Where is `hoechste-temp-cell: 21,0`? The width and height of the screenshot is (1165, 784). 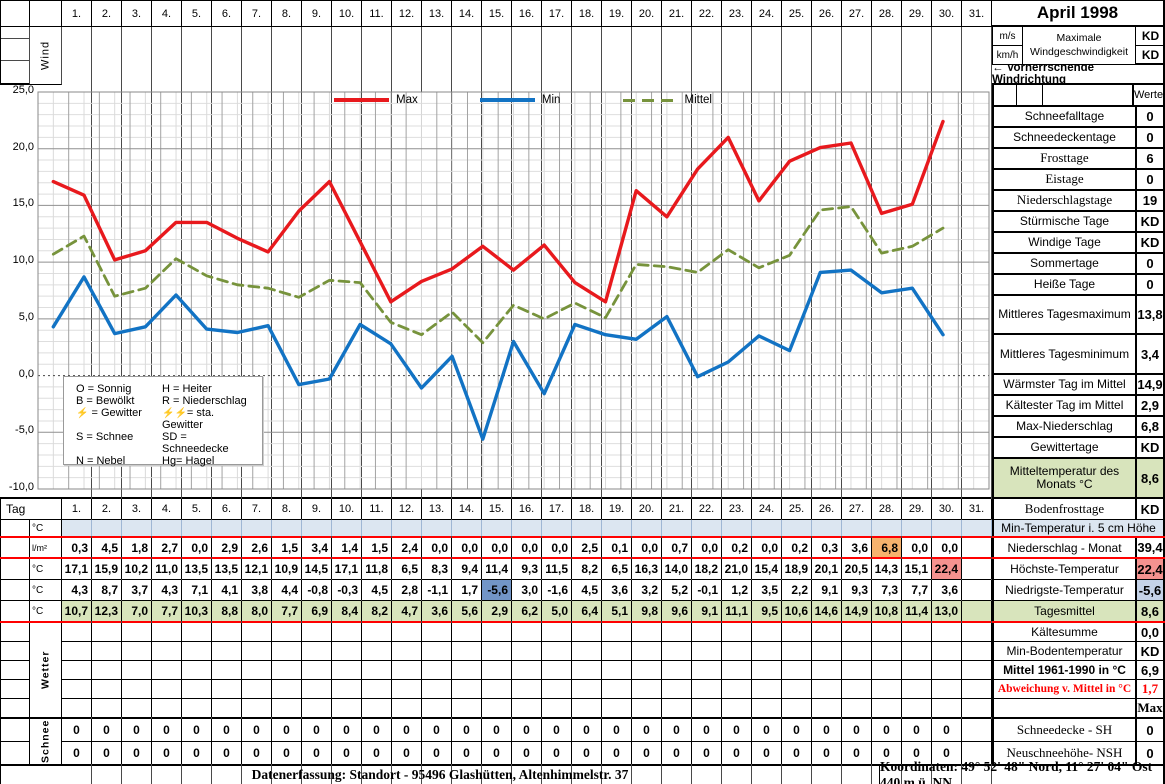
hoechste-temp-cell: 21,0 is located at coordinates (737, 569).